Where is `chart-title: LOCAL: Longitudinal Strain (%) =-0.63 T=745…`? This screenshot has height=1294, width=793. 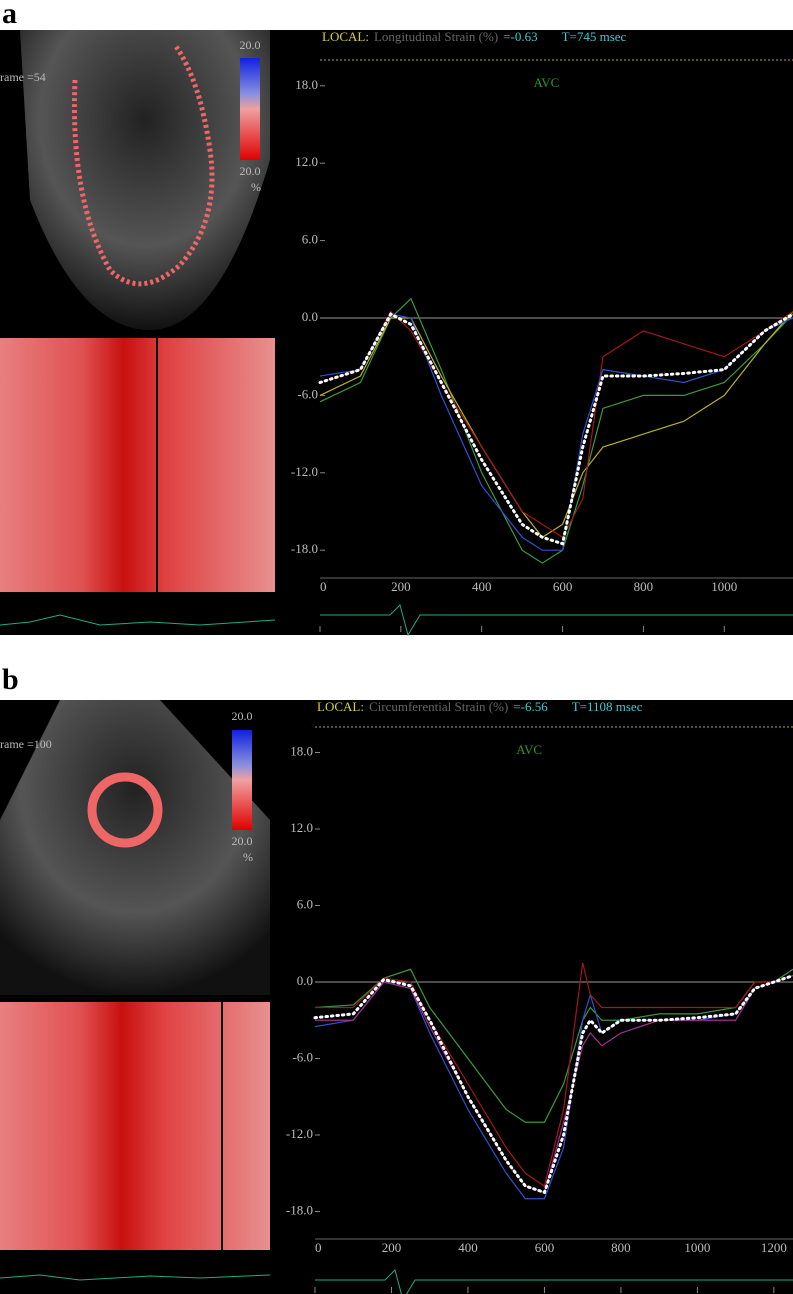 chart-title: LOCAL: Longitudinal Strain (%) =-0.63 T=745… is located at coordinates (474, 36).